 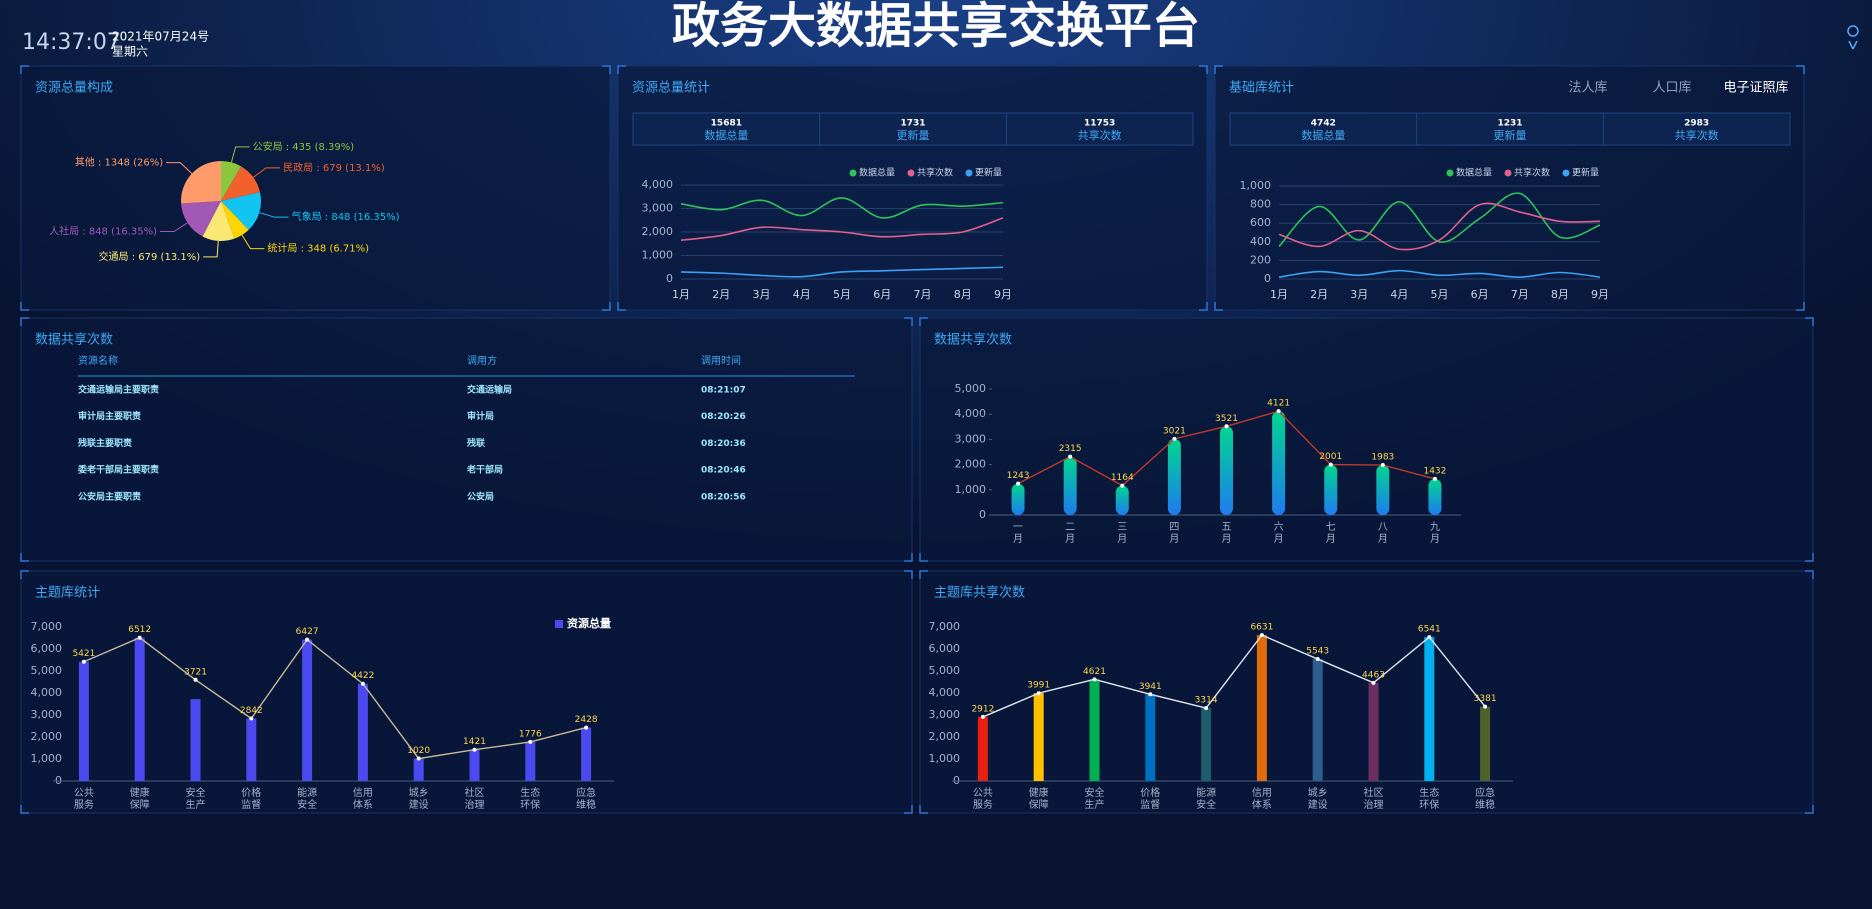 What do you see at coordinates (140, 798) in the screenshot?
I see `x-tick-label: 健康保障` at bounding box center [140, 798].